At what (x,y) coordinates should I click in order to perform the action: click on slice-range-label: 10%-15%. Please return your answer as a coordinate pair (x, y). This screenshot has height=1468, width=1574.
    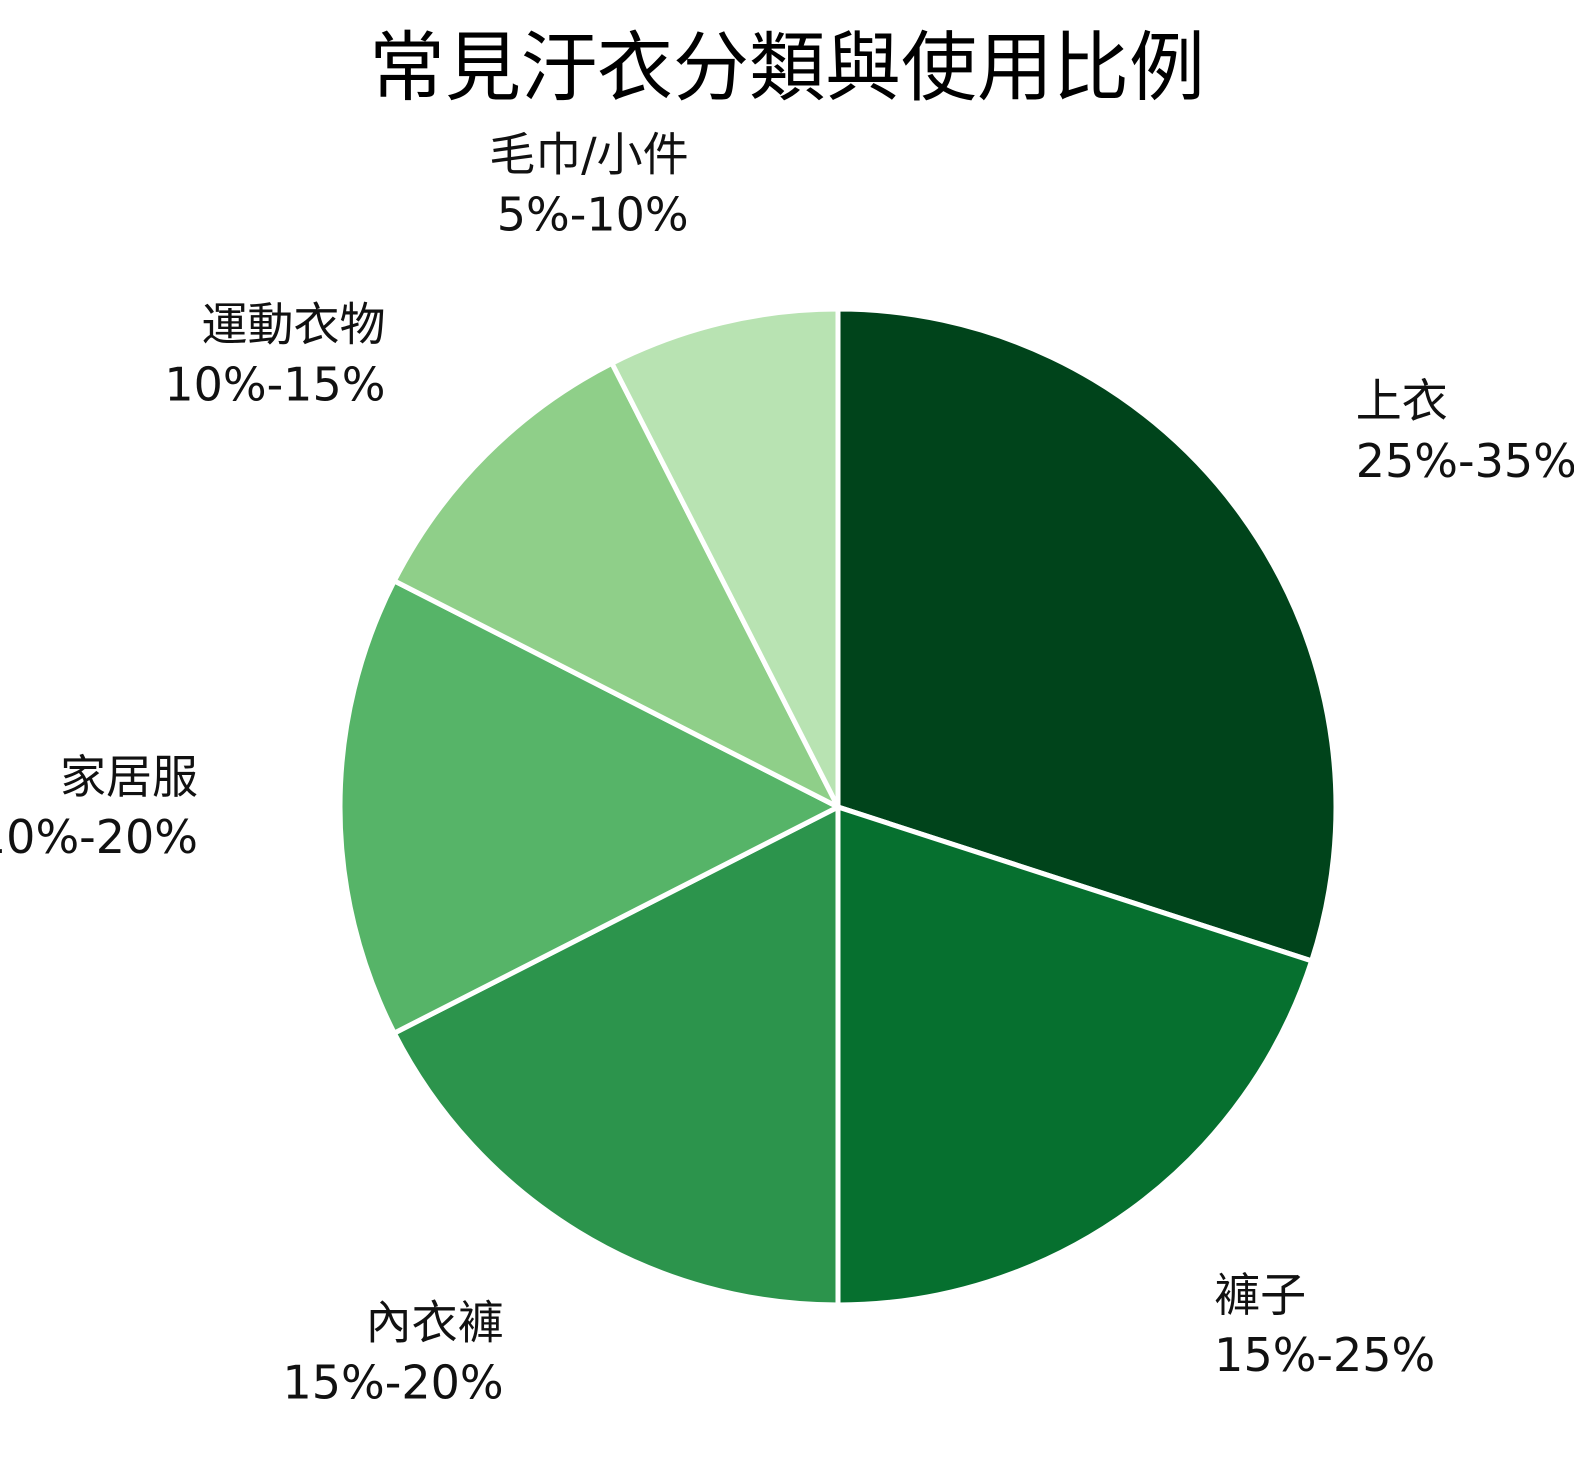
    Looking at the image, I should click on (274, 384).